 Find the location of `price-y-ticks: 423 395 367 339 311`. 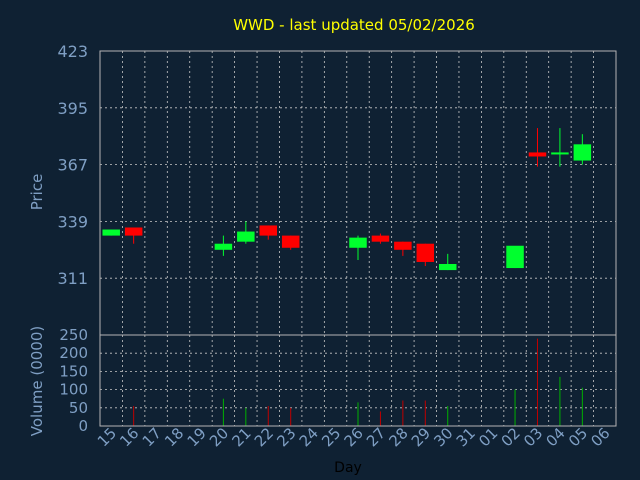

price-y-ticks: 423 395 367 339 311 is located at coordinates (72, 165).